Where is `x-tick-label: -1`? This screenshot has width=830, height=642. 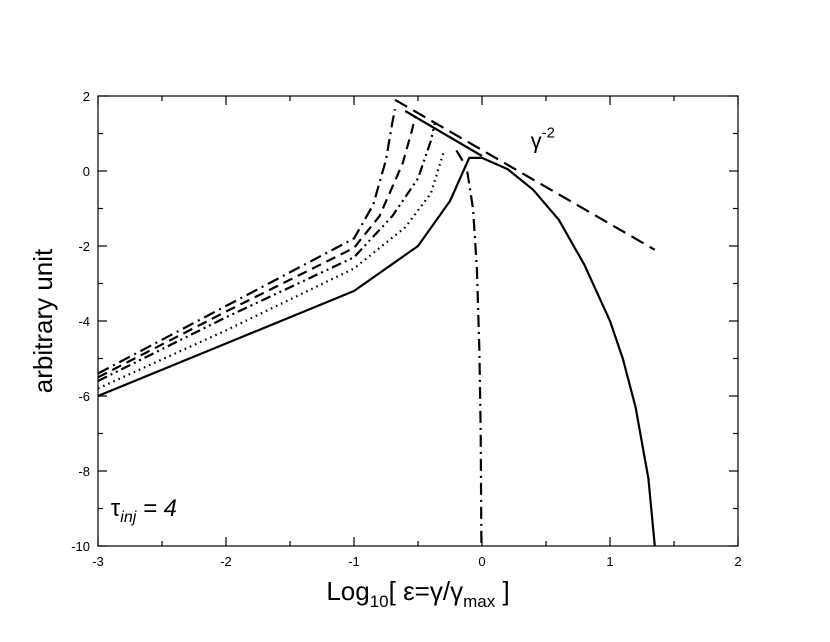 x-tick-label: -1 is located at coordinates (354, 561).